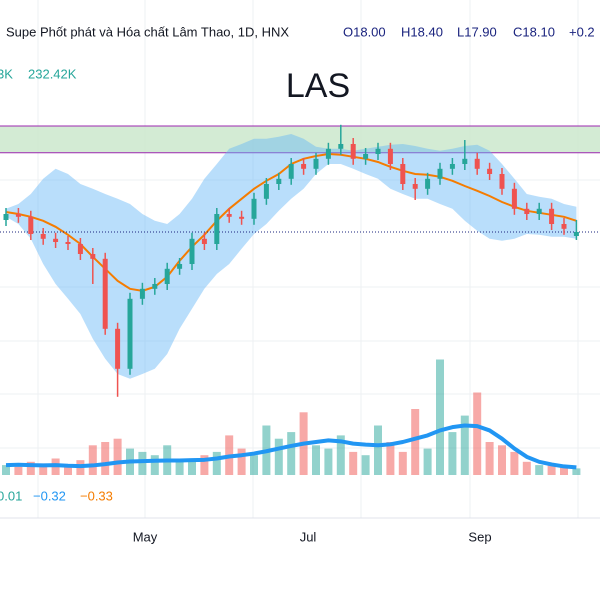 The width and height of the screenshot is (600, 600). What do you see at coordinates (49, 495) in the screenshot?
I see `indicator-legend: −0.32` at bounding box center [49, 495].